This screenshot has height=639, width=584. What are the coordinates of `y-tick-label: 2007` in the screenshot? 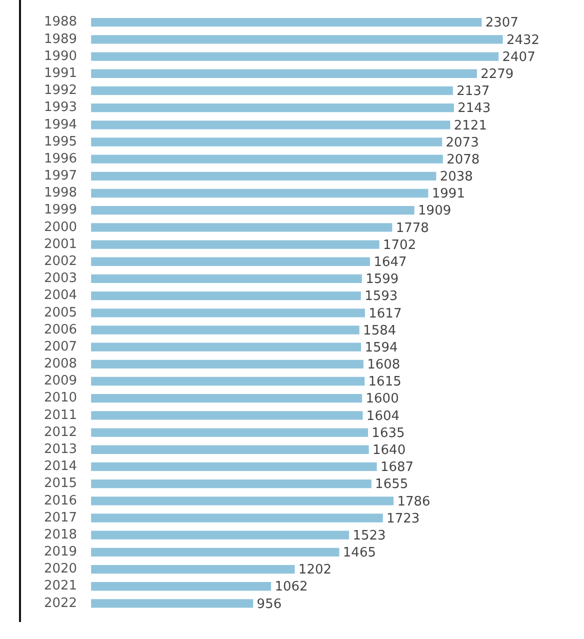 It's located at (61, 346).